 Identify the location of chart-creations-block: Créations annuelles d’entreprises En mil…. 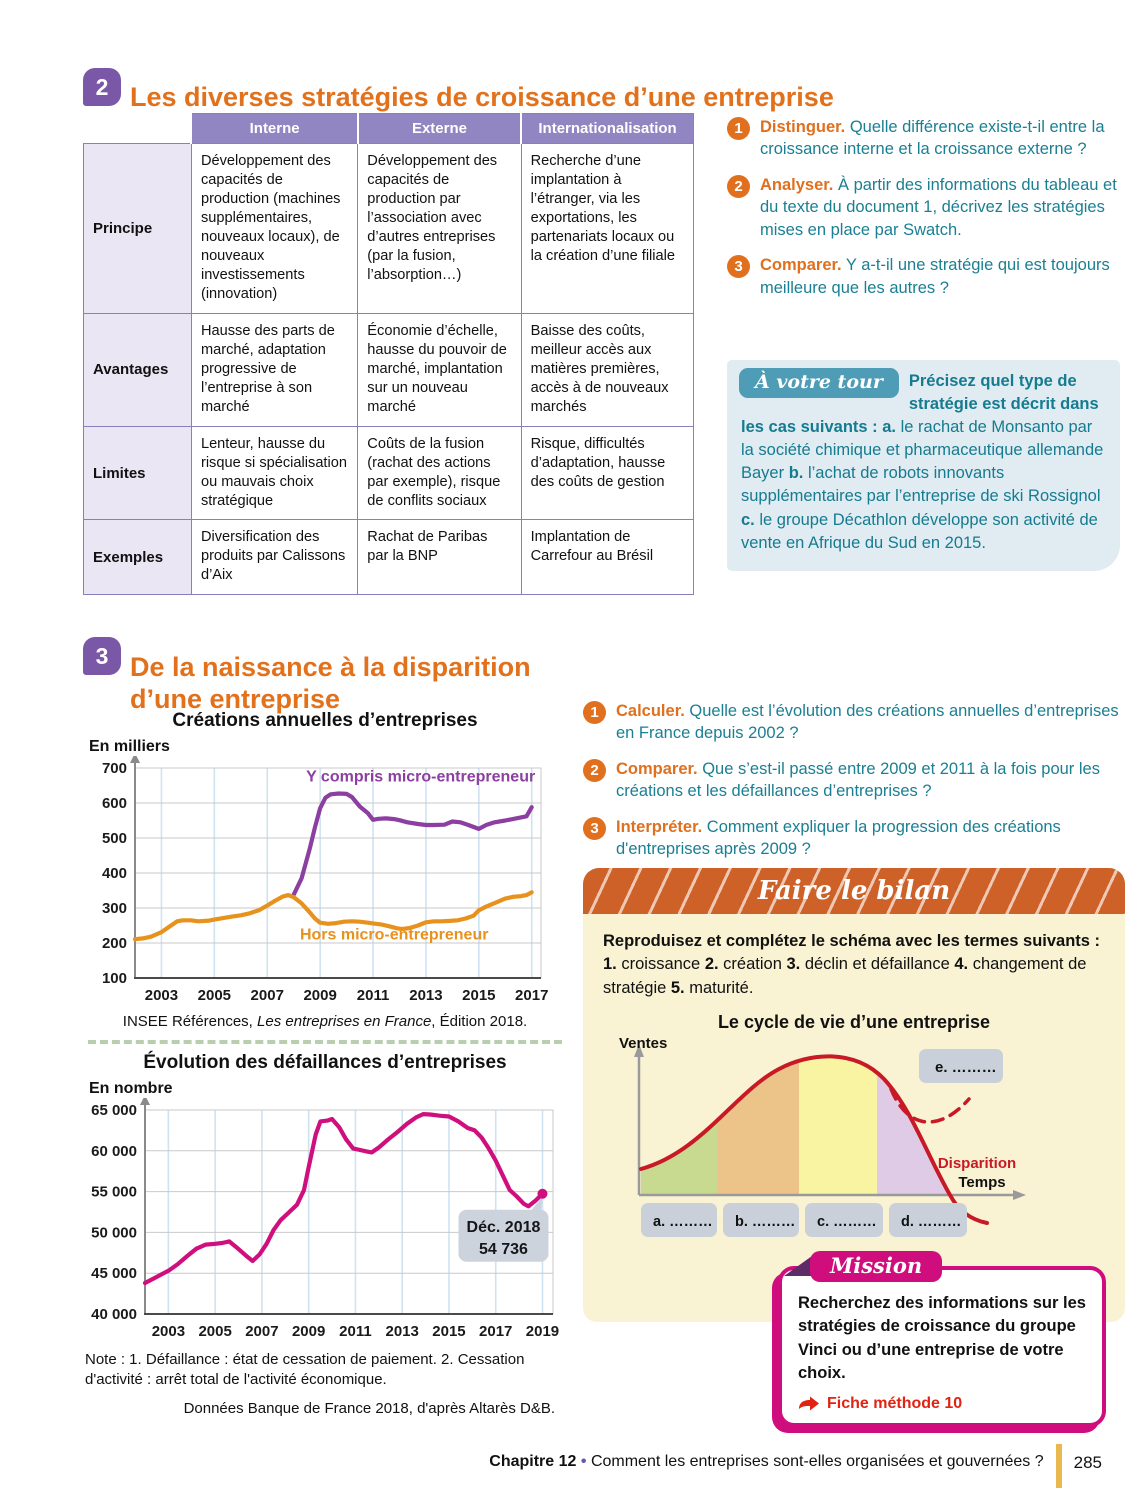
(325, 870).